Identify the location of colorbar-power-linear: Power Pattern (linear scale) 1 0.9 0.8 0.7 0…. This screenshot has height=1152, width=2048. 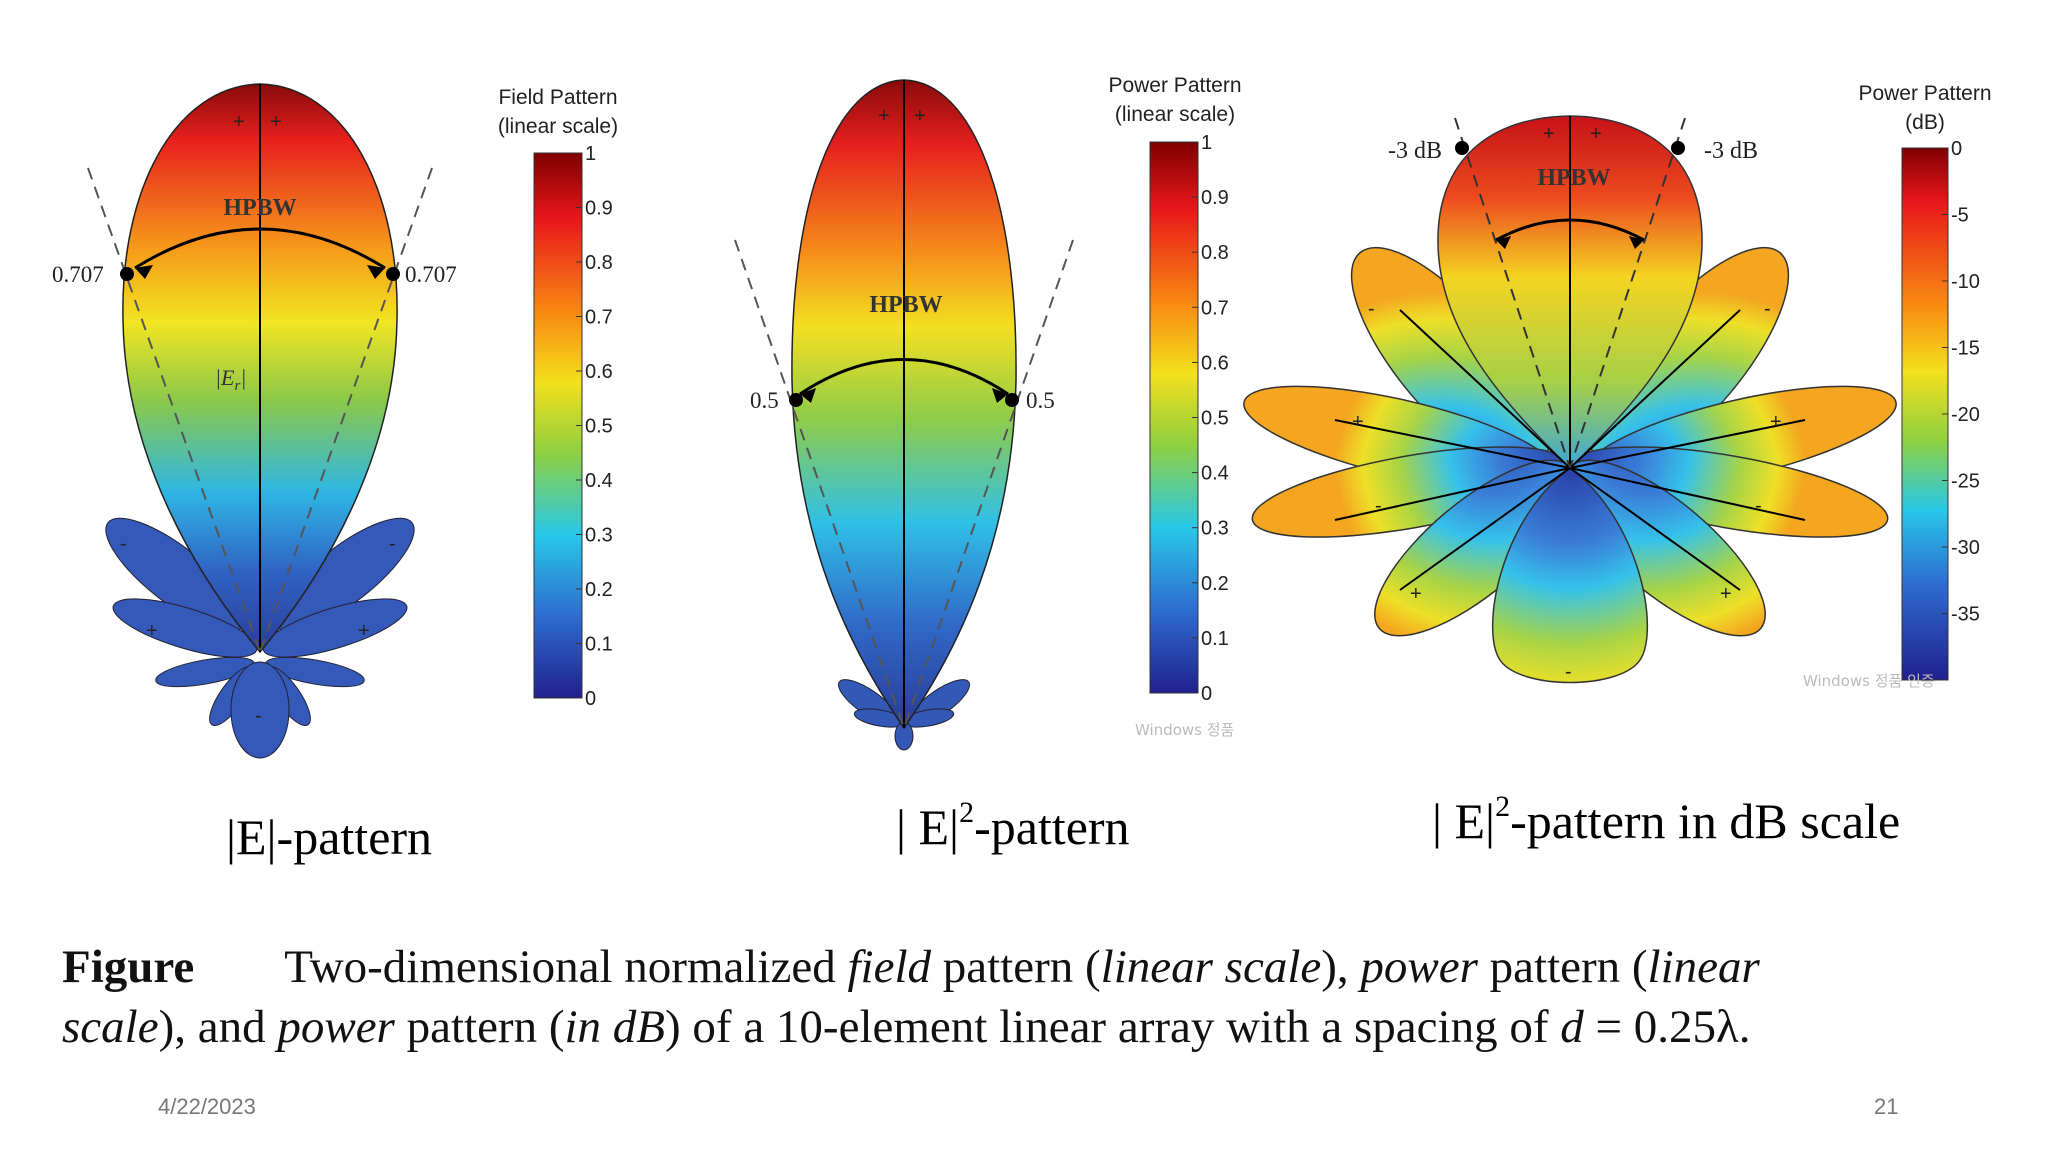
(1174, 389).